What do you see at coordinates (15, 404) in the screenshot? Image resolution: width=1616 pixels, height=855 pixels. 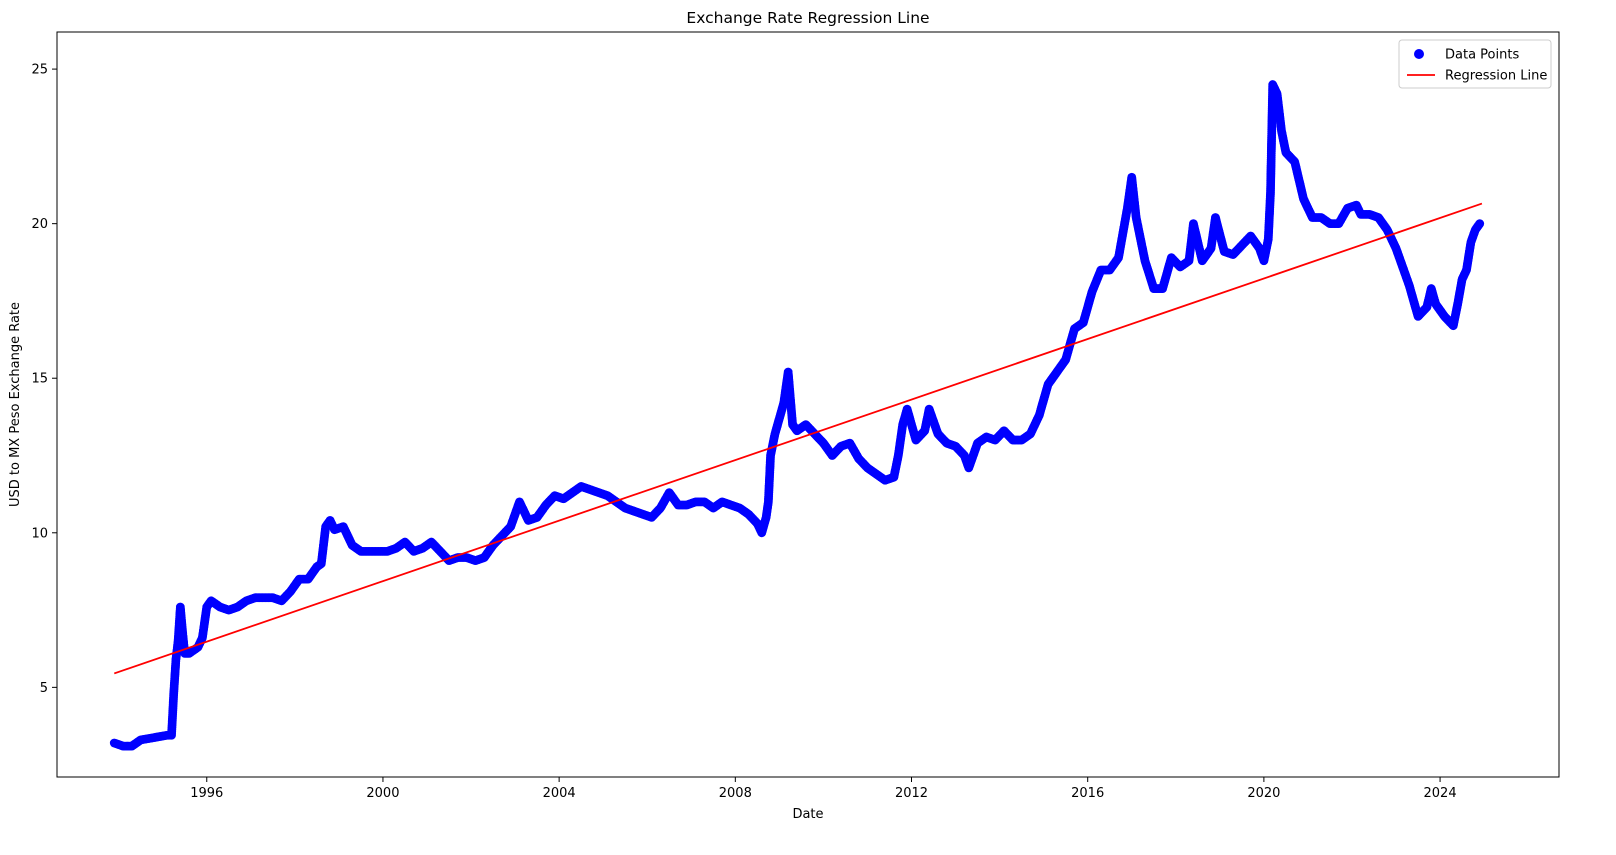 I see `y-axis-label: USD to MX Peso Exchange Rate` at bounding box center [15, 404].